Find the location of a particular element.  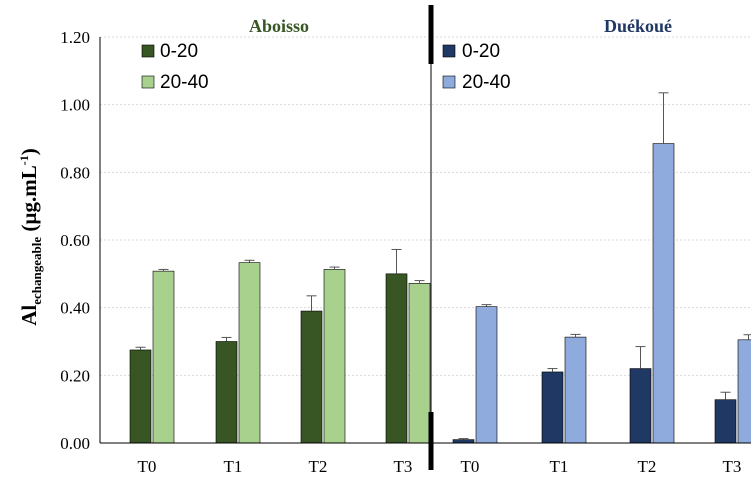

y-tick-label: 0.00 is located at coordinates (75, 443).